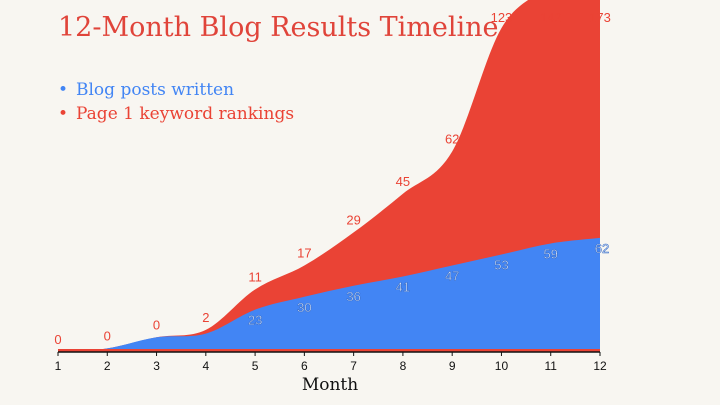  What do you see at coordinates (156, 366) in the screenshot?
I see `x-tick-label: 3` at bounding box center [156, 366].